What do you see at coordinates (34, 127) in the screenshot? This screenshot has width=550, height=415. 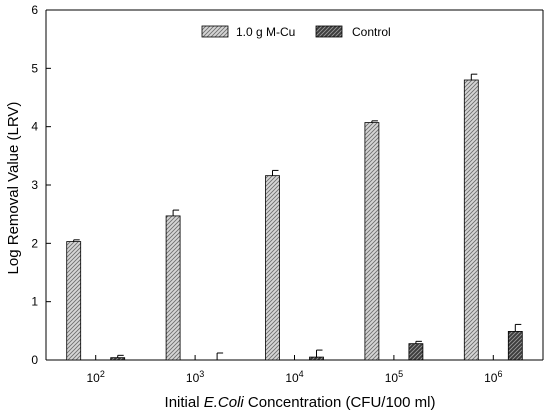 I see `y-tick-label: 4` at bounding box center [34, 127].